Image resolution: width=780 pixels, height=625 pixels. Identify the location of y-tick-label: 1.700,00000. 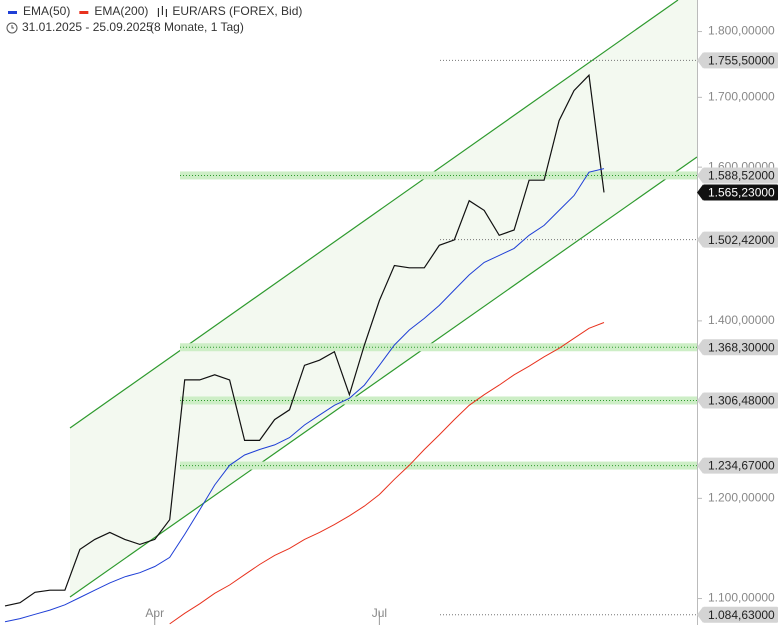
(741, 97).